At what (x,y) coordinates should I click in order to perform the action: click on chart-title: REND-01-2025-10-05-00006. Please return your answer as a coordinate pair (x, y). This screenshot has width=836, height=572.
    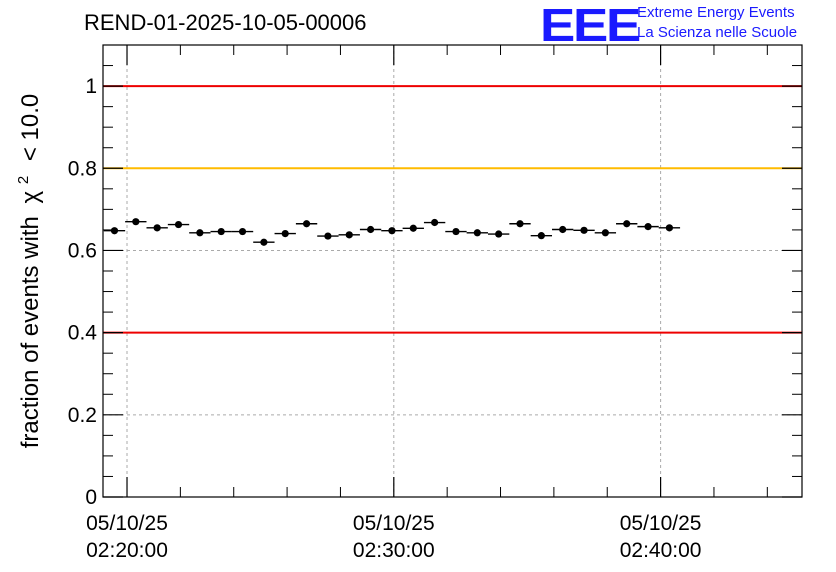
    Looking at the image, I should click on (225, 22).